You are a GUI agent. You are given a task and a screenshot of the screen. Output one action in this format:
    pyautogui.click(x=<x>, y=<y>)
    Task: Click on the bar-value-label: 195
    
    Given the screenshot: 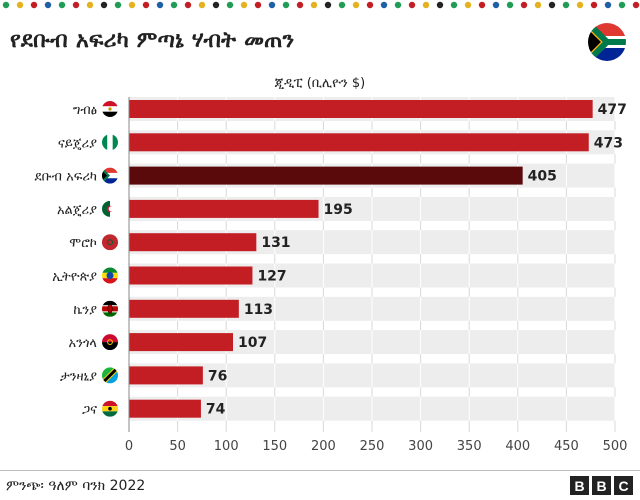 What is the action you would take?
    pyautogui.click(x=338, y=210)
    